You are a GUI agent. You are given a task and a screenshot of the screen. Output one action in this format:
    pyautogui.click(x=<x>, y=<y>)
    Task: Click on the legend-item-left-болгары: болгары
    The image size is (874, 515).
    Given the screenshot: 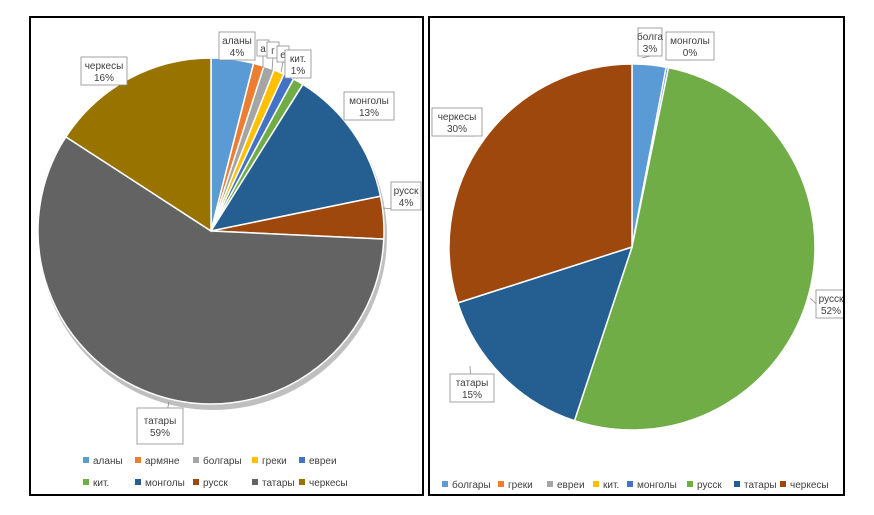 What is the action you would take?
    pyautogui.click(x=217, y=461)
    